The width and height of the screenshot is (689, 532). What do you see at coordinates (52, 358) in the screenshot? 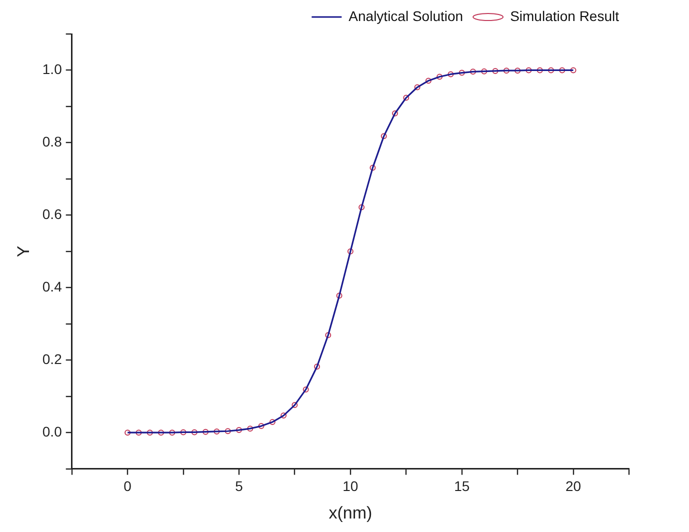
I see `y-tick-label: 0.2` at bounding box center [52, 358].